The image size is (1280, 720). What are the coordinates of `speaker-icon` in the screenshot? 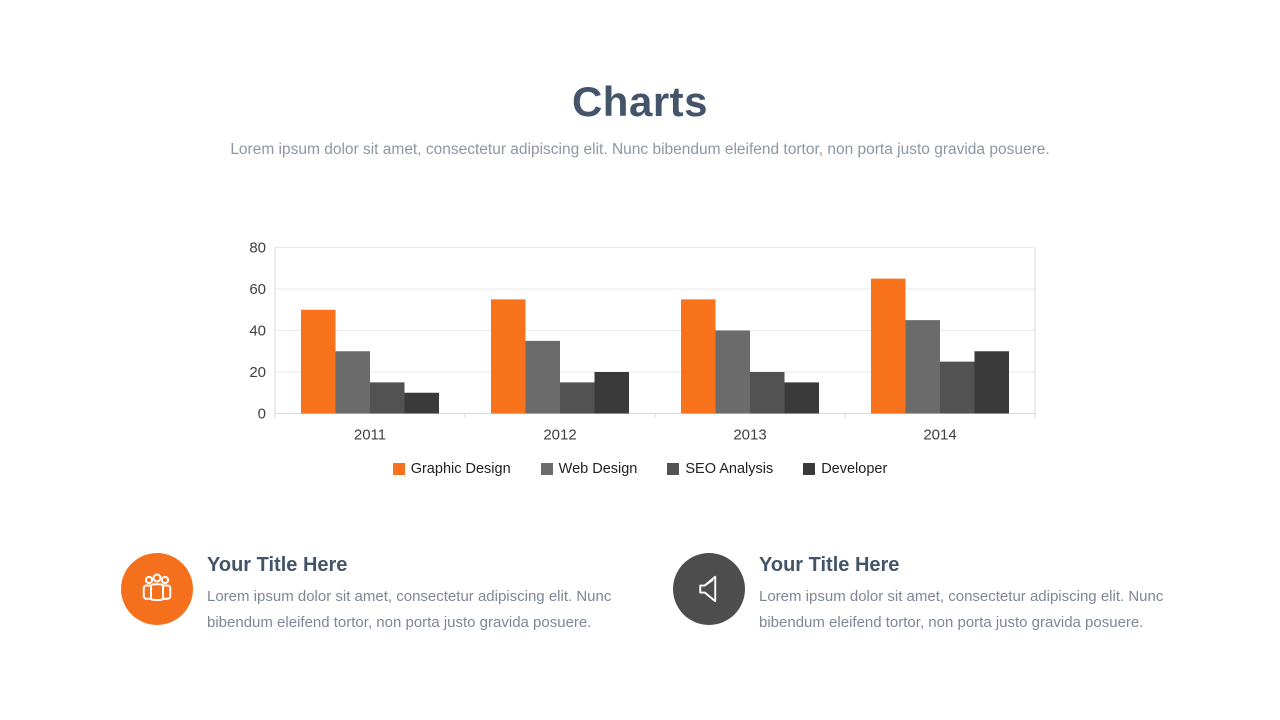 It's located at (708, 589).